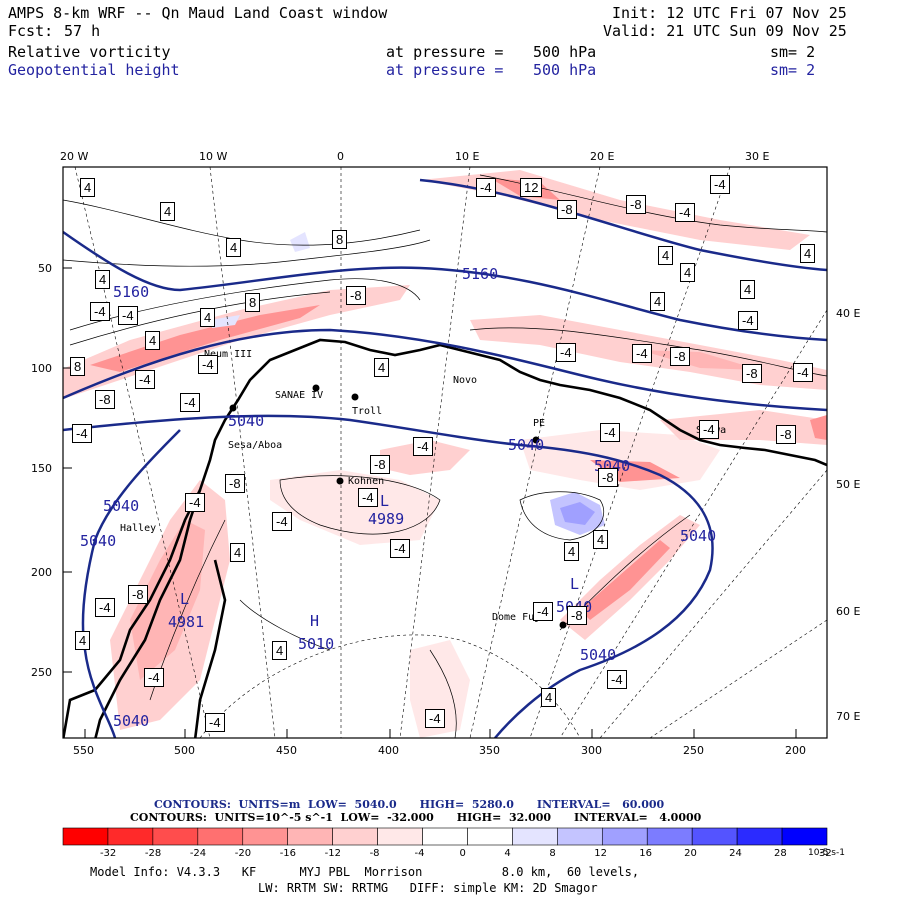 This screenshot has width=900, height=900. Describe the element at coordinates (465, 380) in the screenshot. I see `station-label: Novo` at that location.